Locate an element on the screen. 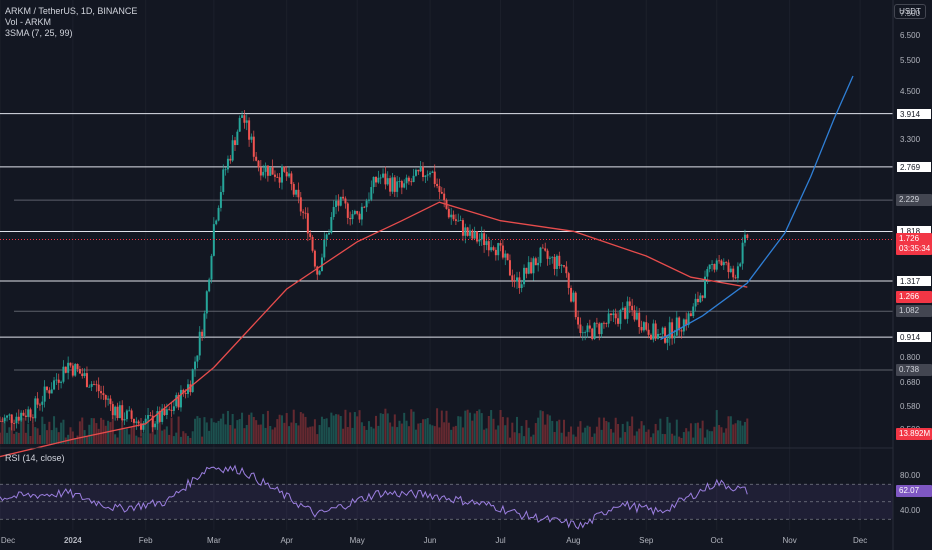  rsi-legend: RSI (14, close) is located at coordinates (35, 458).